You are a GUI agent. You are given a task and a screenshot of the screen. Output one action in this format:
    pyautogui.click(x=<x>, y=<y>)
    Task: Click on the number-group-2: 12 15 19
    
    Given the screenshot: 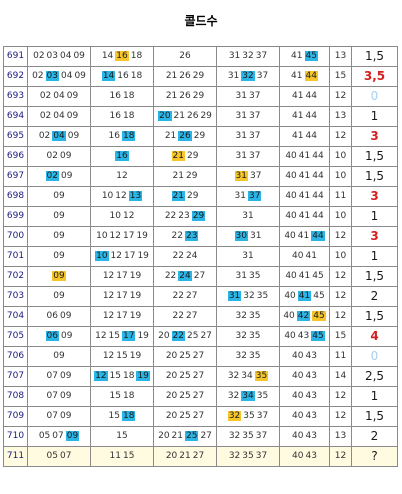 What is the action you would take?
    pyautogui.click(x=122, y=356)
    